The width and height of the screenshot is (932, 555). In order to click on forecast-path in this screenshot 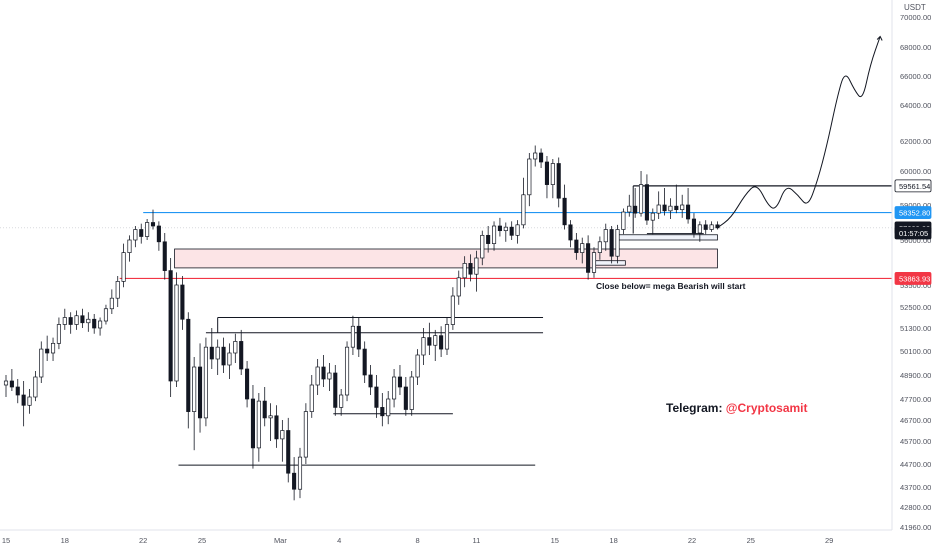, I will do `click(799, 132)`.